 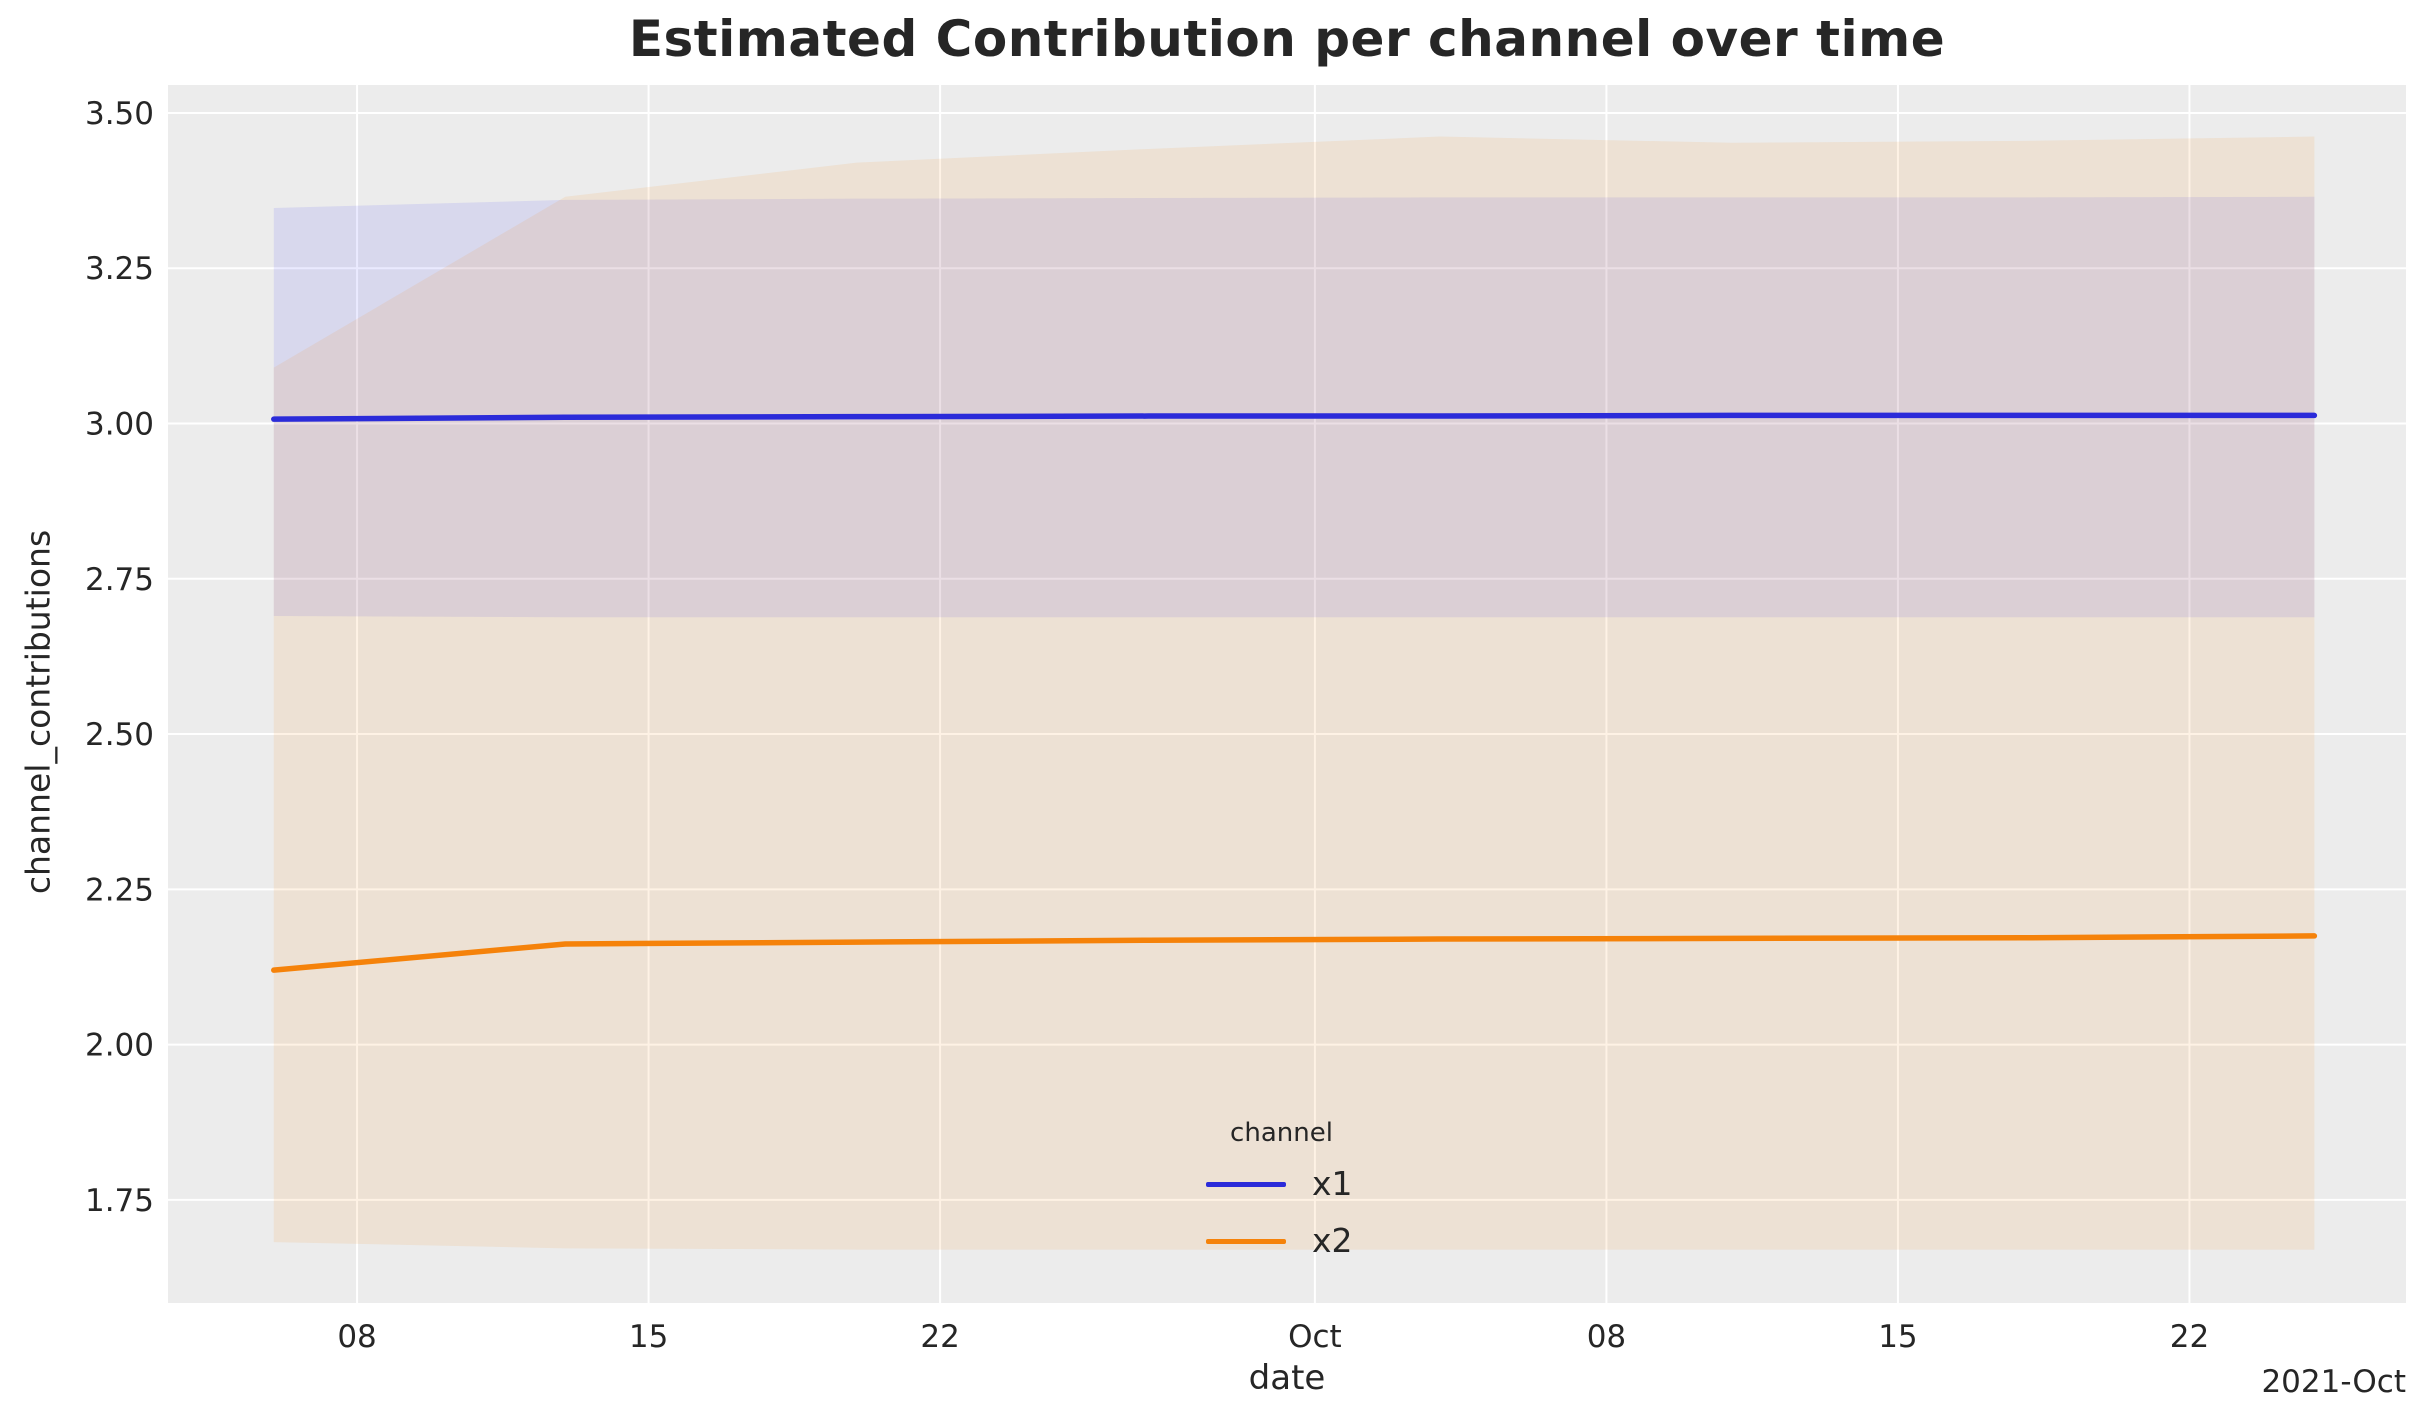 I want to click on legend-label-x2: x2, so click(x=1332, y=1240).